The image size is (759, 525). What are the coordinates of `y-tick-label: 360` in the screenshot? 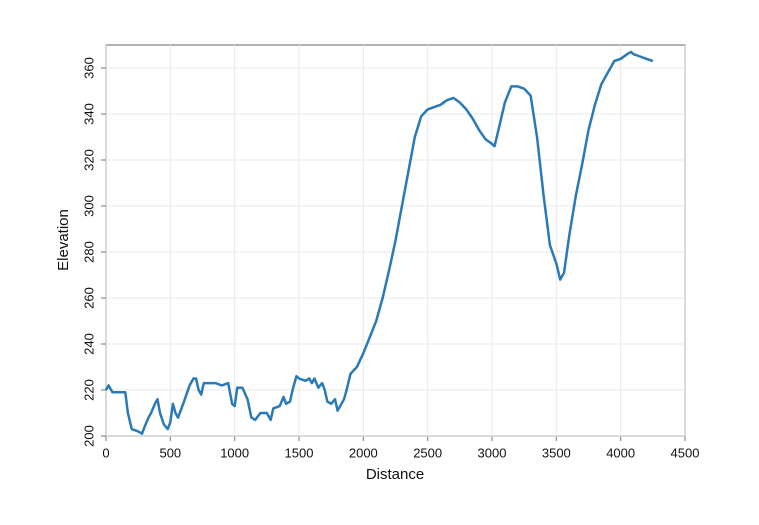 It's located at (88, 68).